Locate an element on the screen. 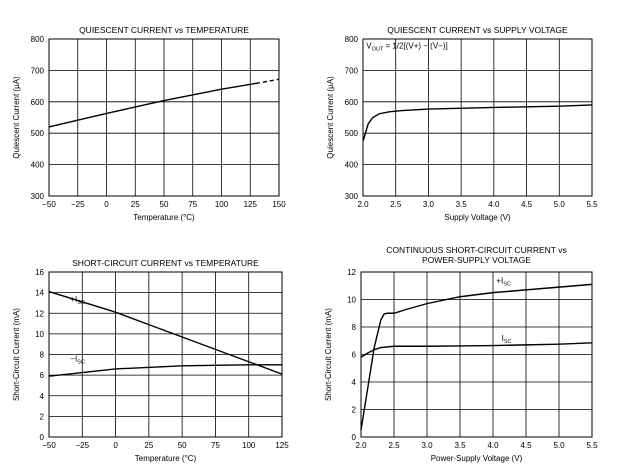 The height and width of the screenshot is (470, 620). annotation-label: VOUT = 1/2[(V+) − (V−)] is located at coordinates (406, 46).